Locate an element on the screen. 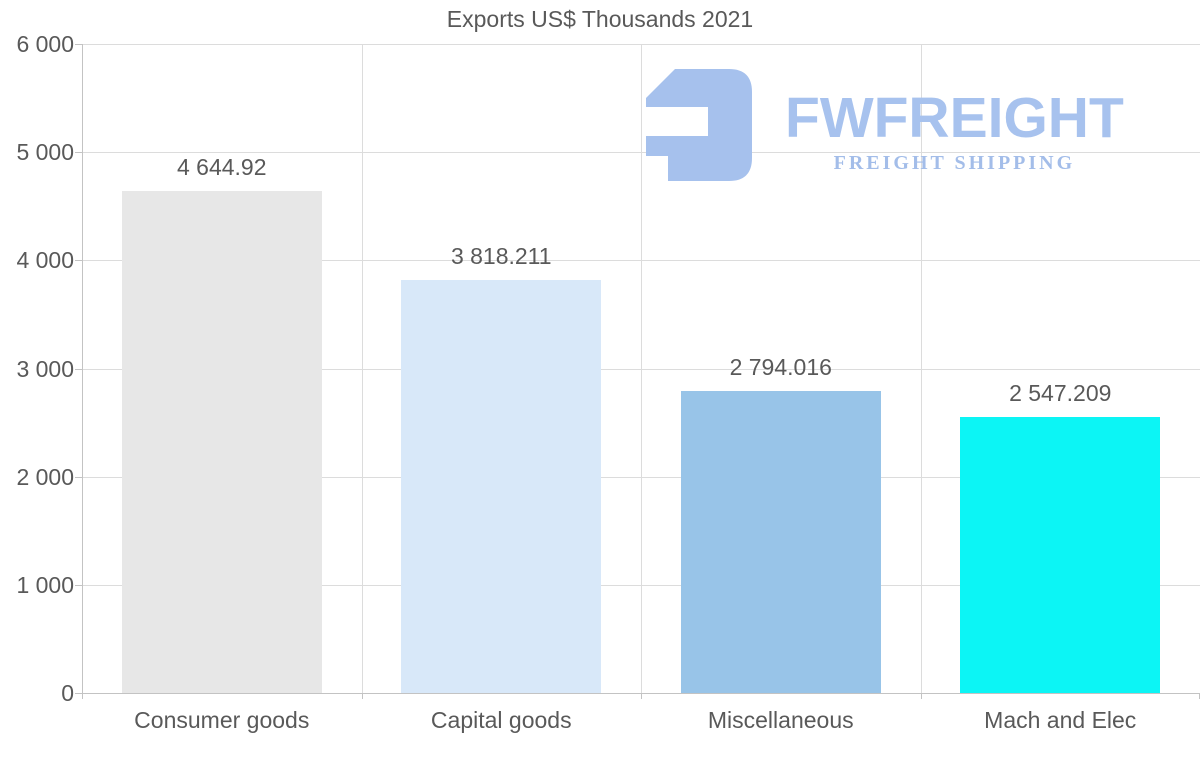  x-category-label: Consumer goods is located at coordinates (222, 720).